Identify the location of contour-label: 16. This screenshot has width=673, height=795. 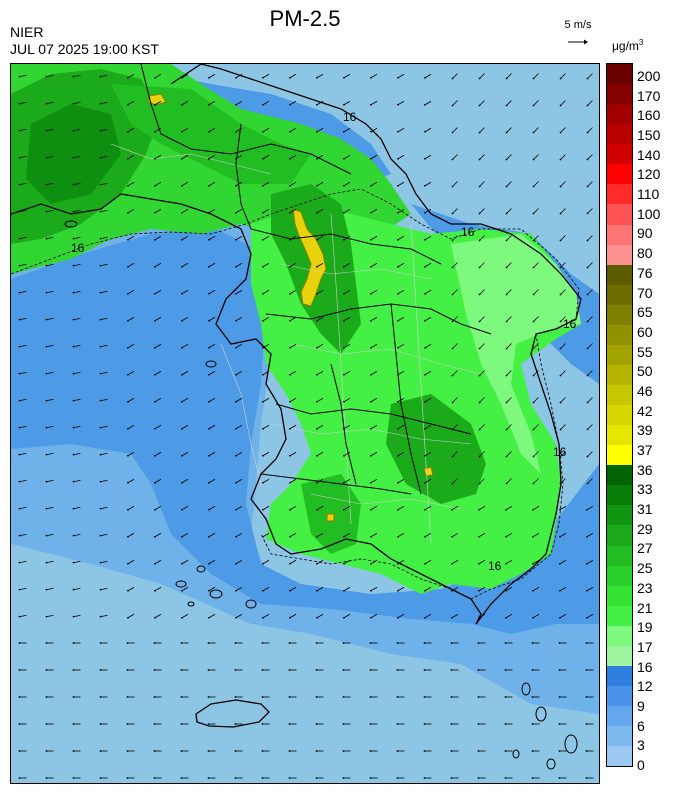
(468, 232).